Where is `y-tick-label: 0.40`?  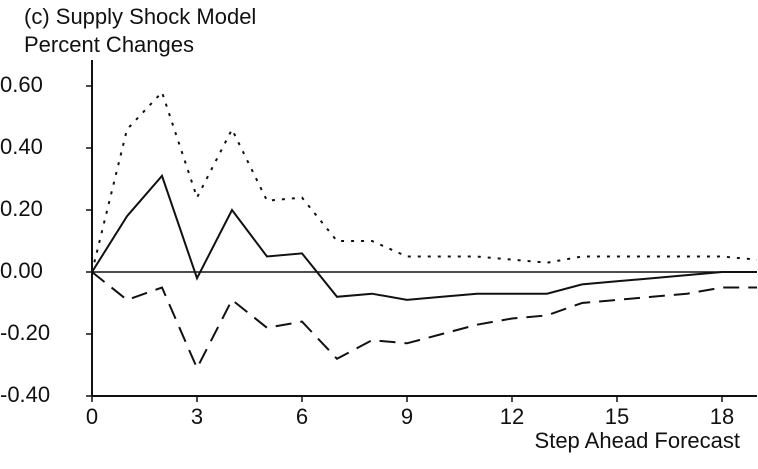 y-tick-label: 0.40 is located at coordinates (21, 146).